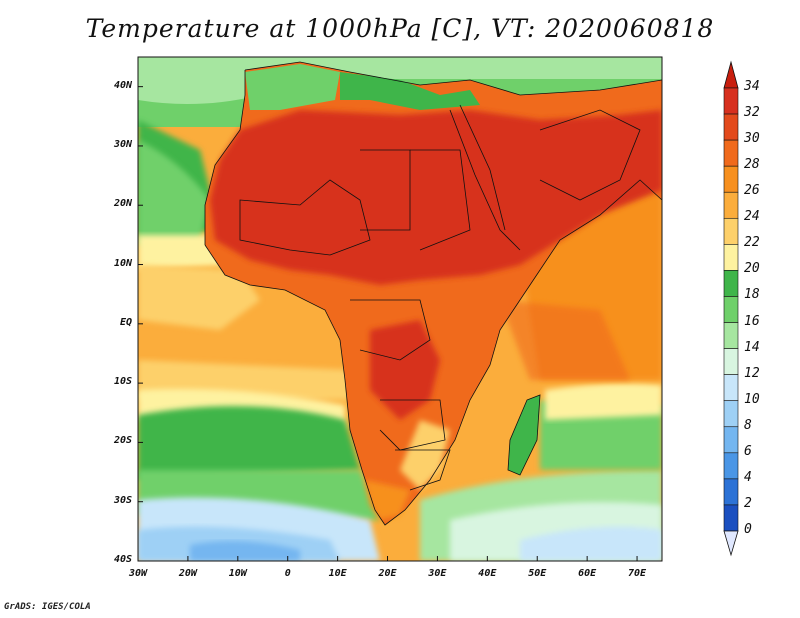 The image size is (800, 618). Describe the element at coordinates (122, 144) in the screenshot. I see `lat-label: 30N` at that location.